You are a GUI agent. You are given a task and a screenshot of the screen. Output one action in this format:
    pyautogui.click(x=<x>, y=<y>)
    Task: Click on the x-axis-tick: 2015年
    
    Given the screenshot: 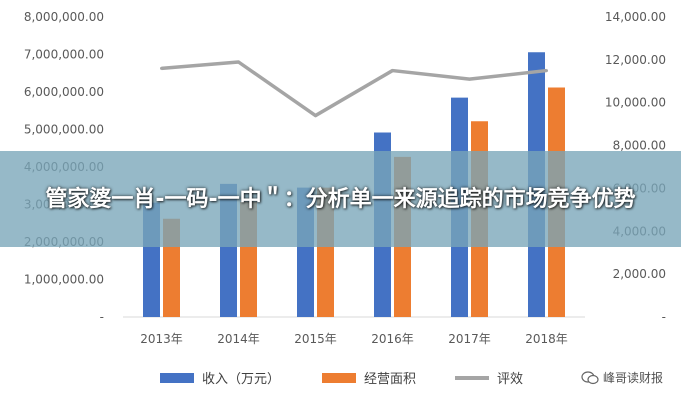 What is the action you would take?
    pyautogui.click(x=315, y=339)
    